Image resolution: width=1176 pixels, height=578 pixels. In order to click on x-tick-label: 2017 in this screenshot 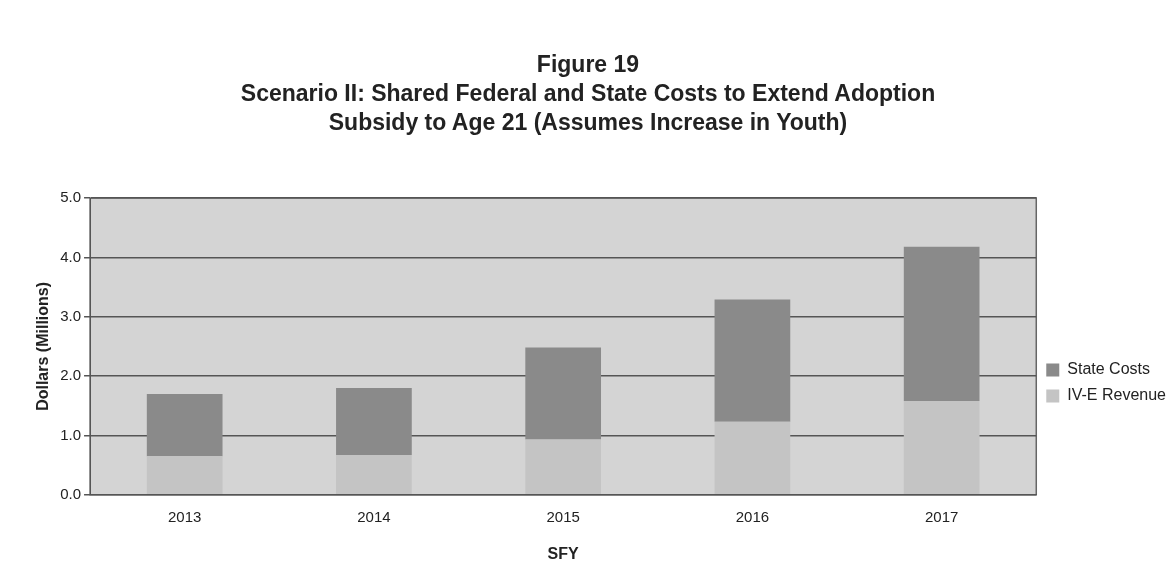, I will do `click(941, 516)`.